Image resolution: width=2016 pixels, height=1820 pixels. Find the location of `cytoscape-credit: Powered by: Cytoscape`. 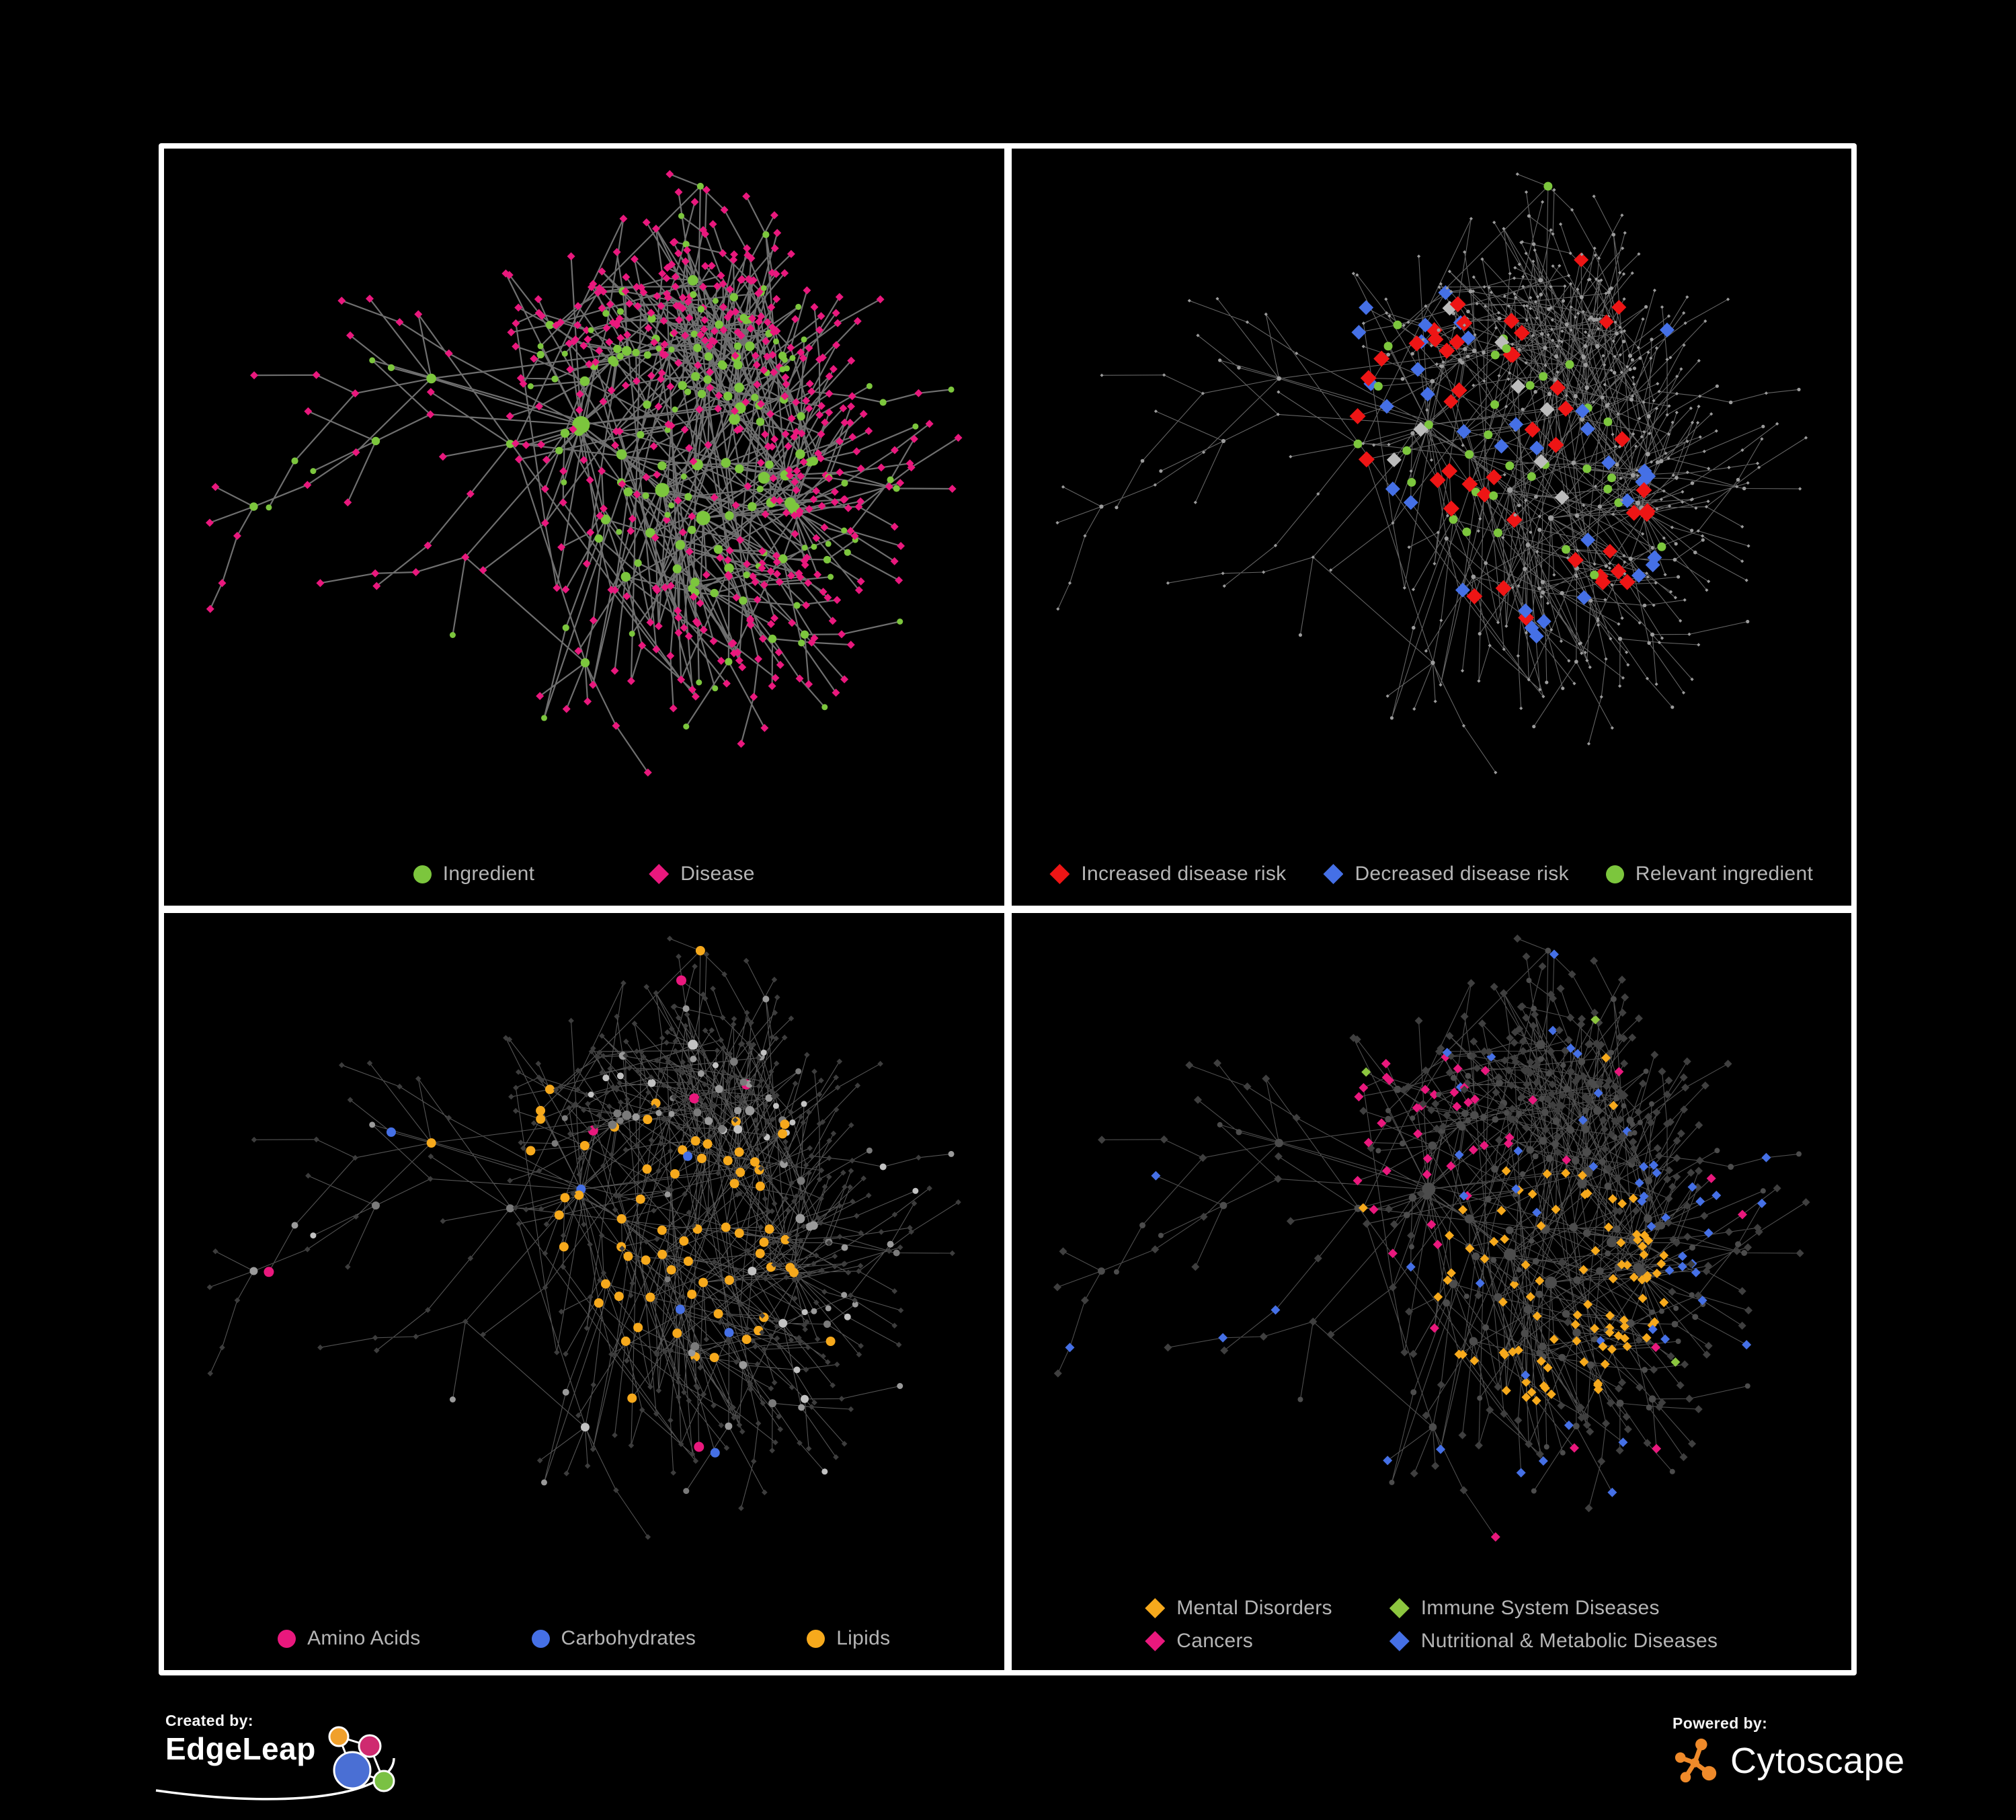

cytoscape-credit: Powered by: Cytoscape is located at coordinates (1788, 1749).